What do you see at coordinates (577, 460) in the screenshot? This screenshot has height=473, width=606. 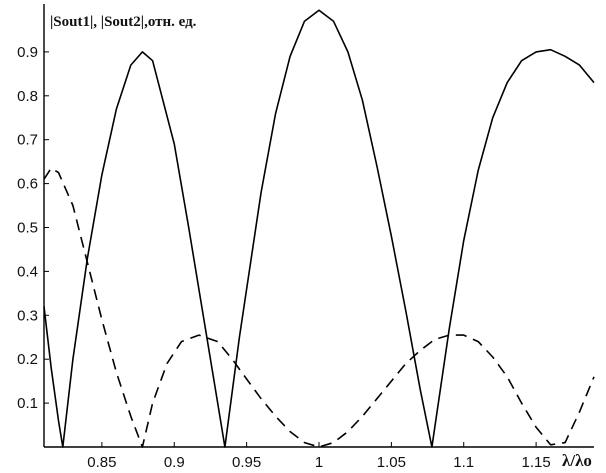 I see `x-axis-label: λ/λo` at bounding box center [577, 460].